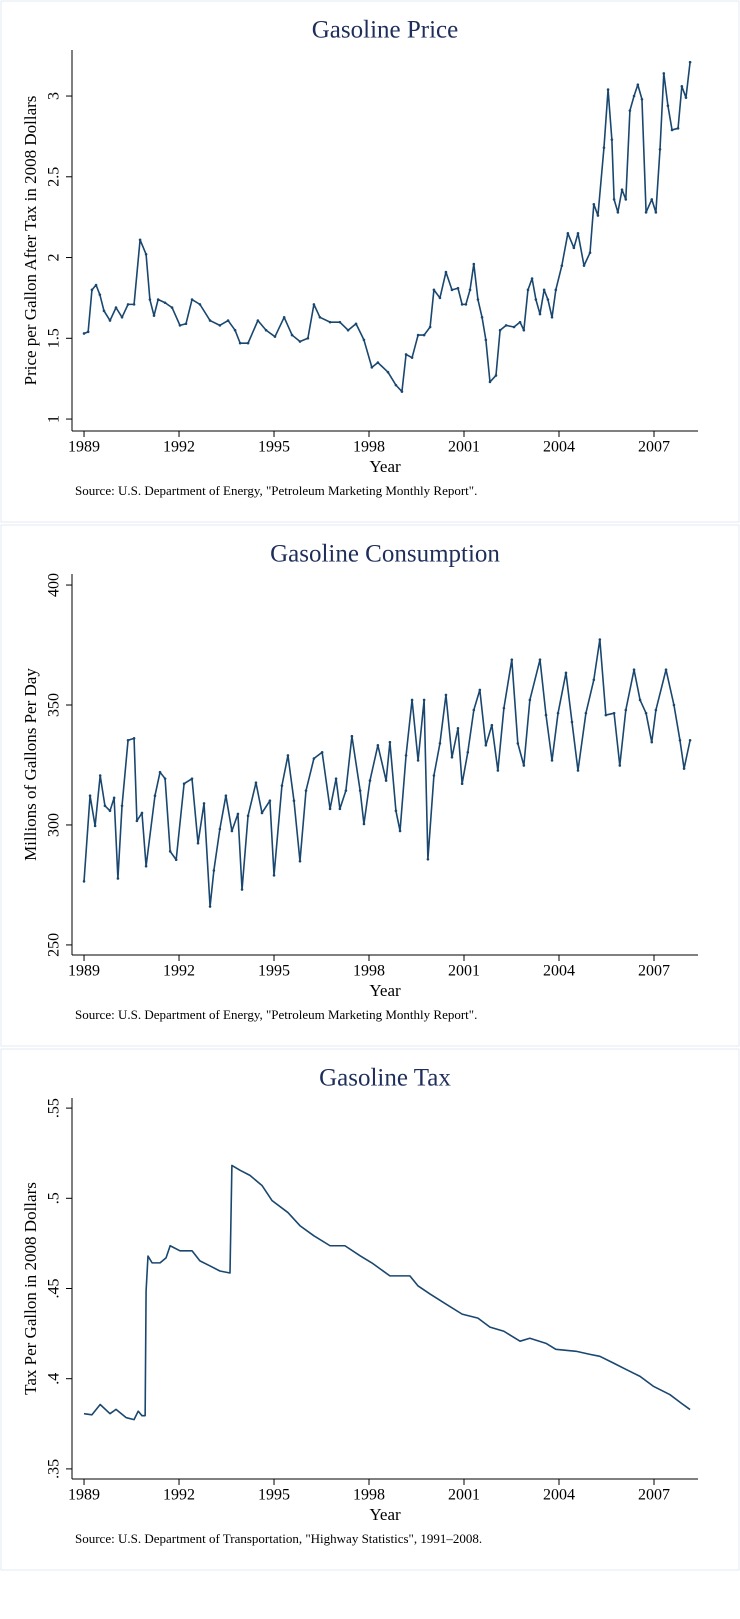 The width and height of the screenshot is (740, 1619). I want to click on y-tick-label: .4, so click(54, 1379).